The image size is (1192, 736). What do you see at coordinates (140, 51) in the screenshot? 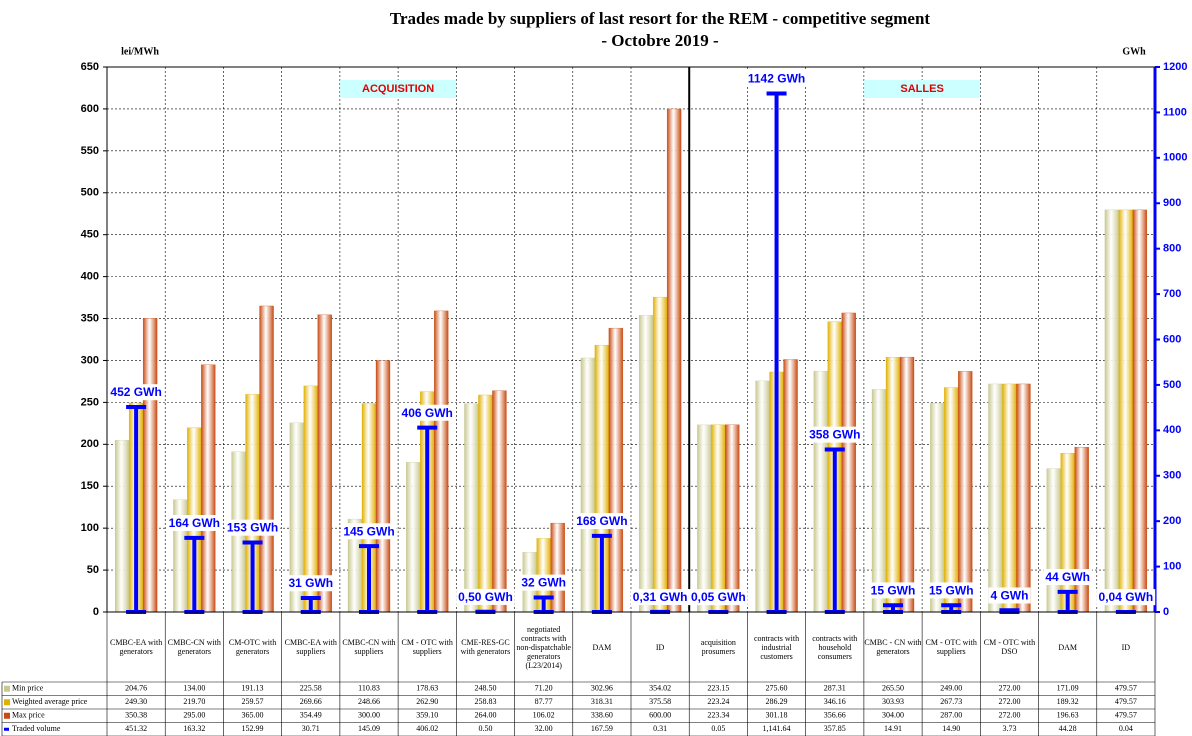
I see `y-axis-label: lei/MWh` at bounding box center [140, 51].